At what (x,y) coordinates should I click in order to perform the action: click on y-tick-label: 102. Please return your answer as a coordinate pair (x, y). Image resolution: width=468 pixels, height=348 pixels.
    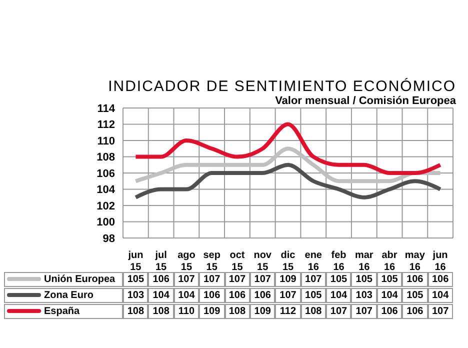
    Looking at the image, I should click on (105, 206).